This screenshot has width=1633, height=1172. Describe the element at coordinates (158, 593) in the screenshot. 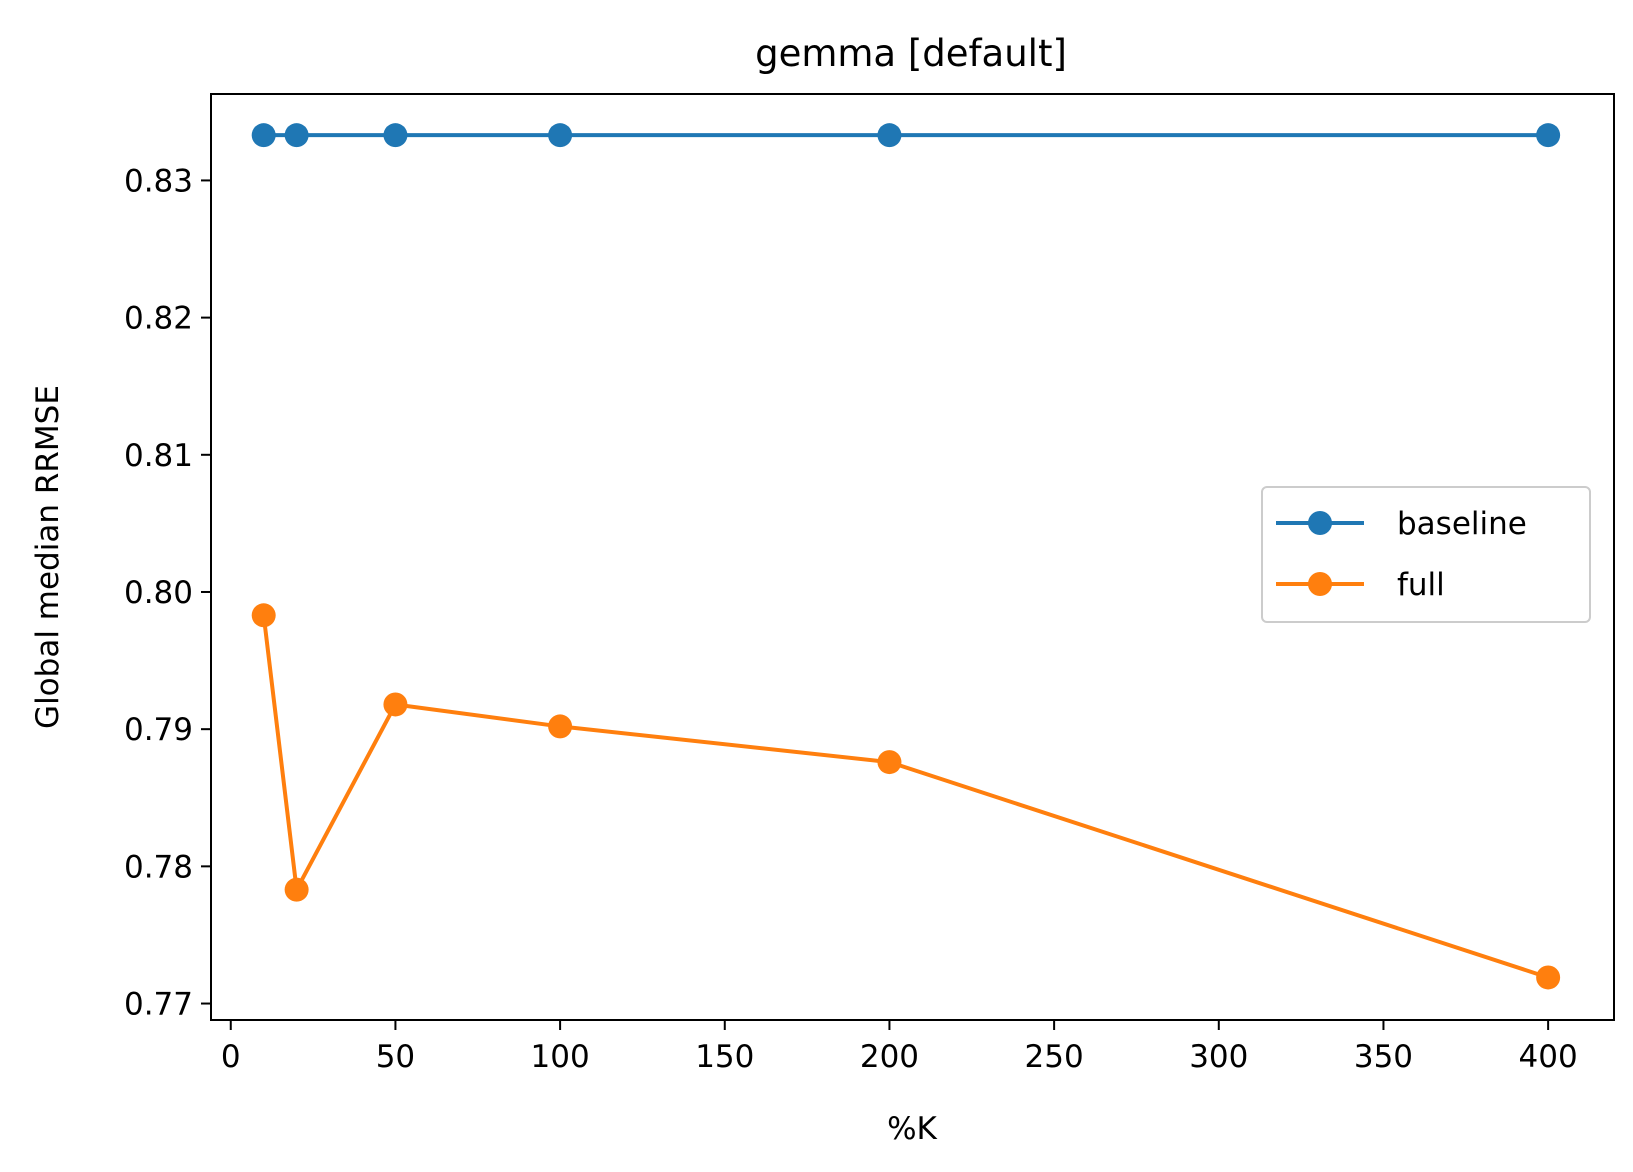

I see `y-tick-label: 0.80` at that location.